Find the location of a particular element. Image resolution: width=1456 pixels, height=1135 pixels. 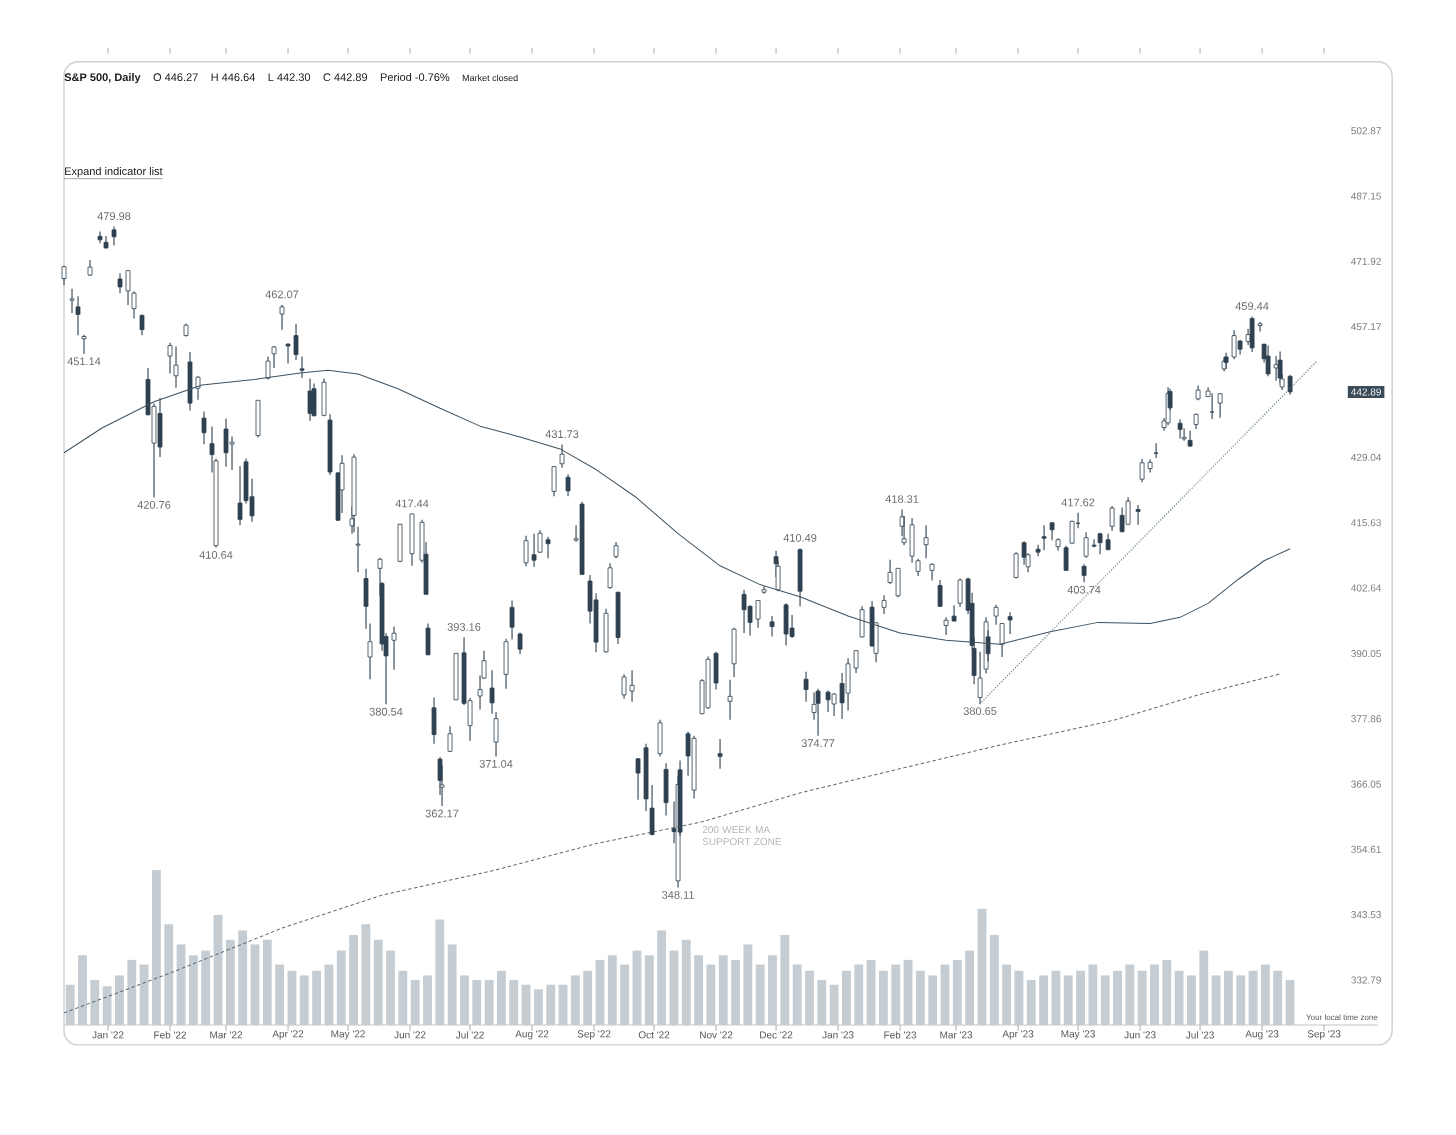

x-tick-label: Apr '23 is located at coordinates (1018, 1035).